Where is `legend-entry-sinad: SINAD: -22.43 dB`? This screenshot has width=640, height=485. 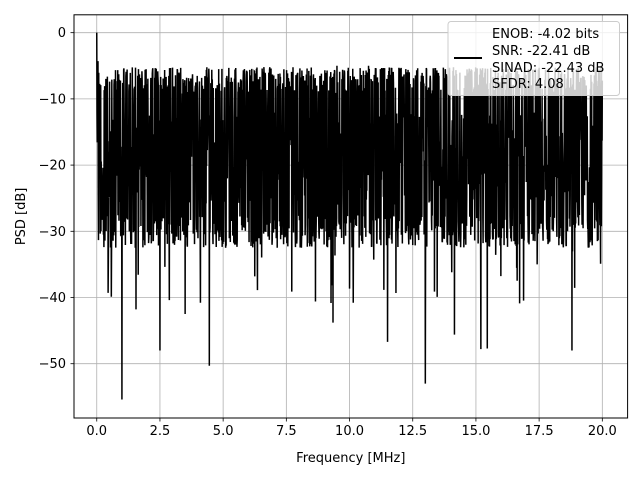
legend-entry-sinad: SINAD: -22.43 dB is located at coordinates (548, 68).